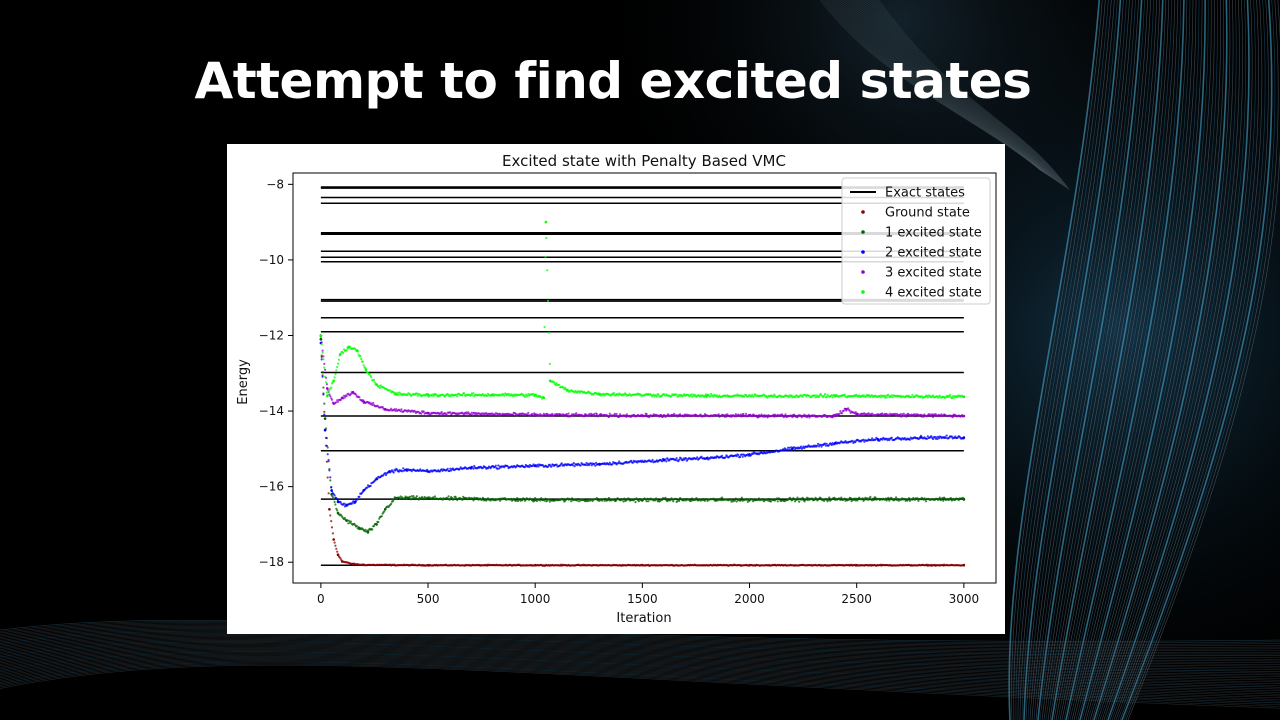  I want to click on x-tick-label: 500, so click(428, 599).